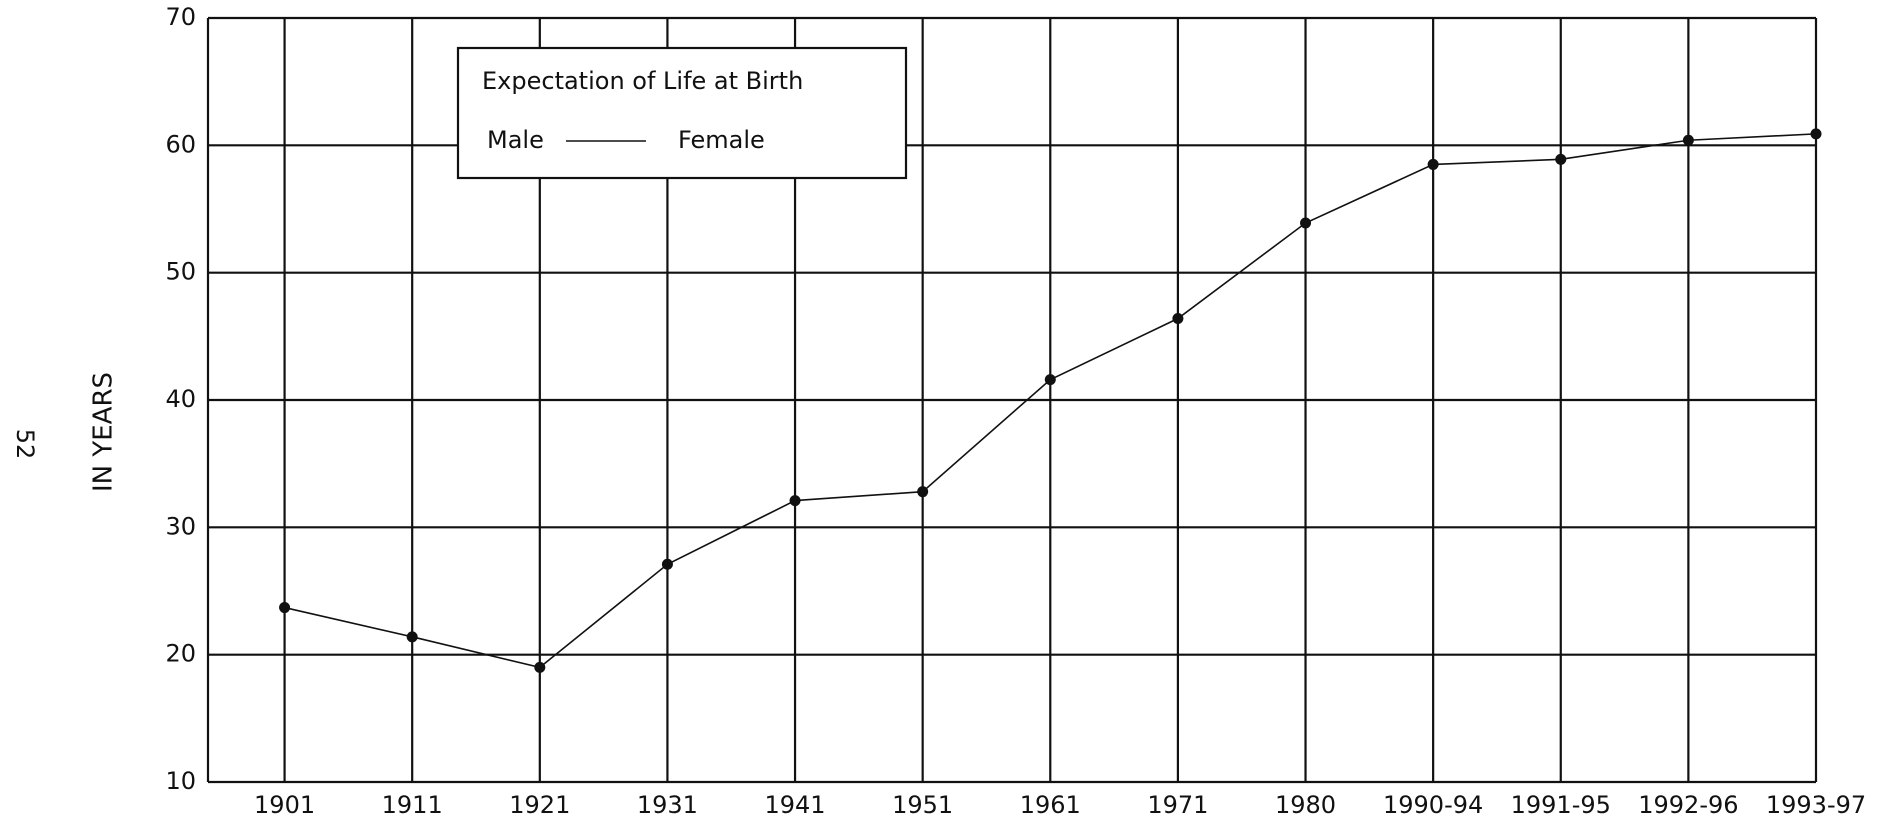  What do you see at coordinates (1816, 805) in the screenshot?
I see `x-tick-label: 1993-97` at bounding box center [1816, 805].